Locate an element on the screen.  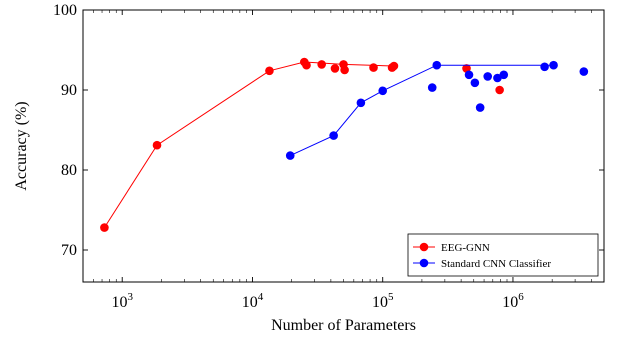
legend-label: EEG-GNN is located at coordinates (465, 248).